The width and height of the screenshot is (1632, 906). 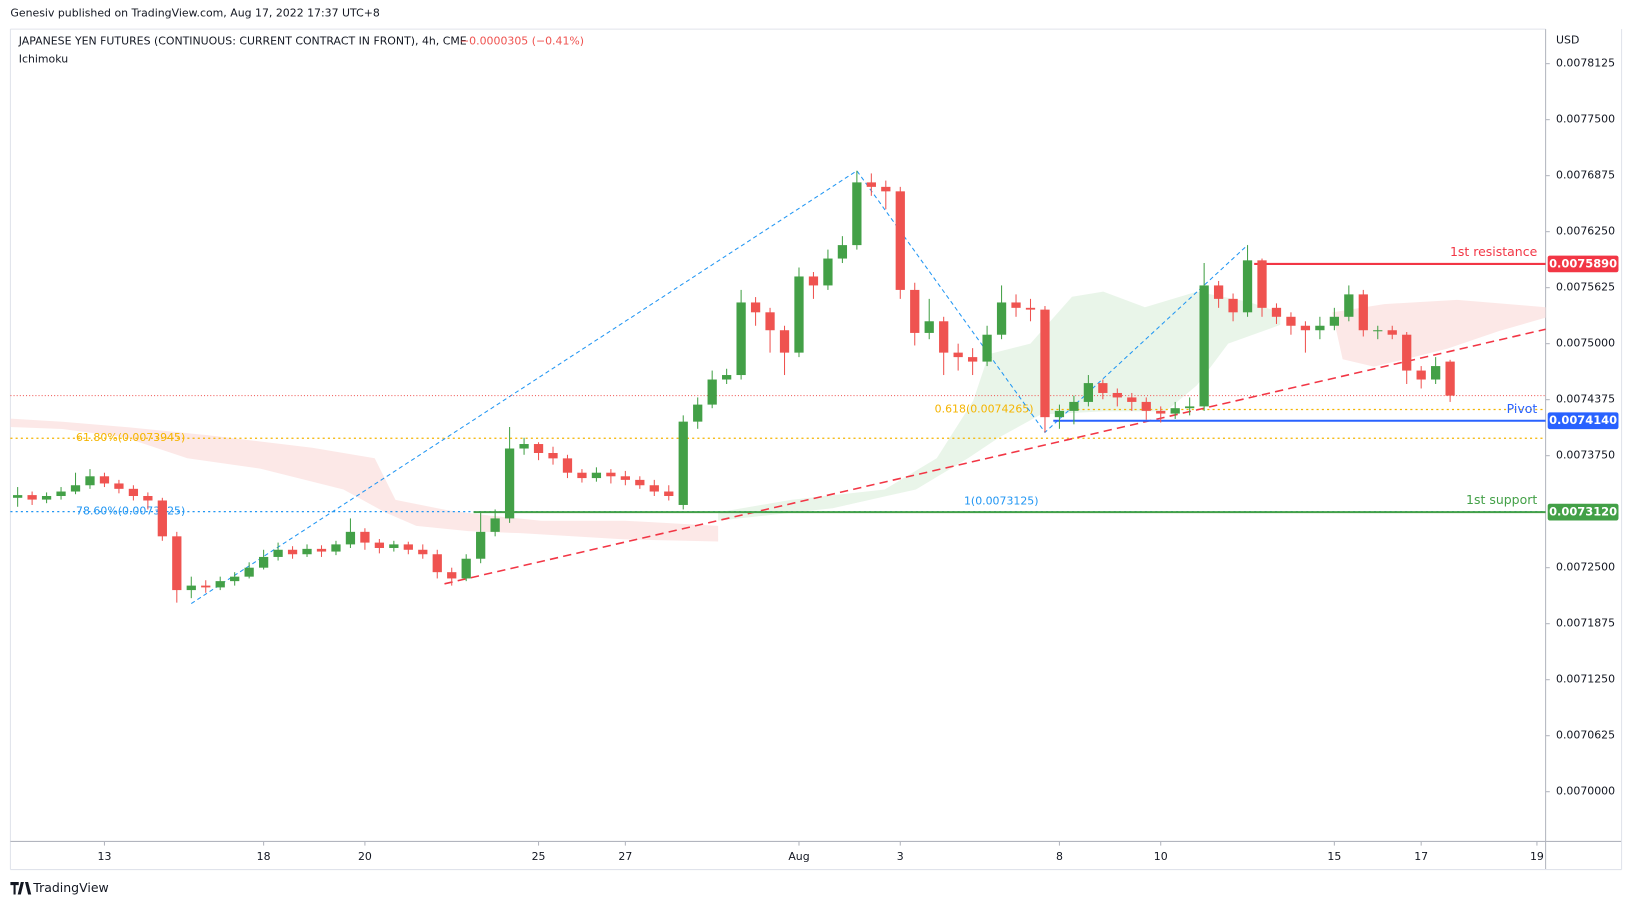 I want to click on y-tick-label: 0.0073750, so click(x=1585, y=455).